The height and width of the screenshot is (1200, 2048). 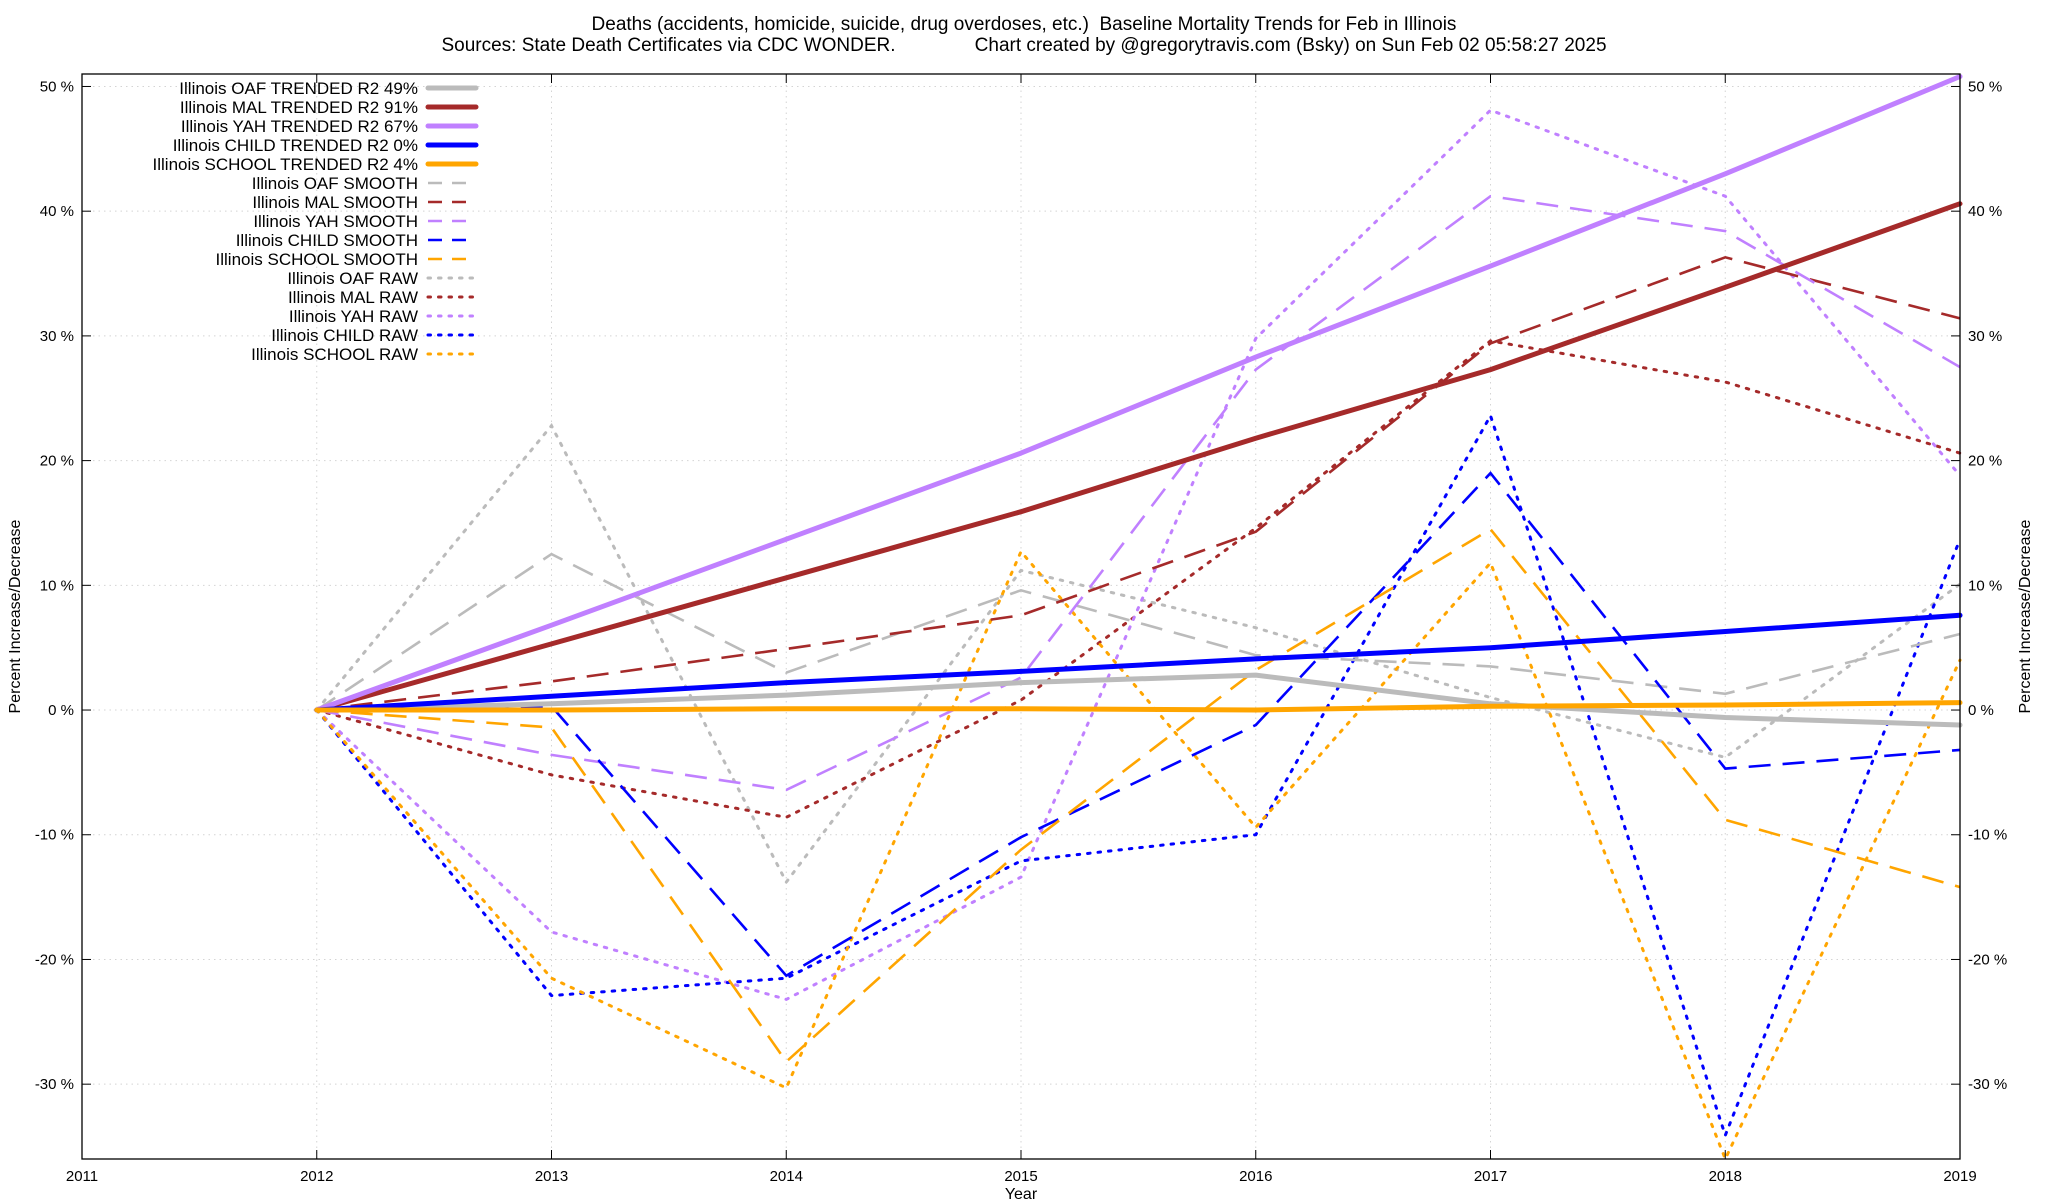 What do you see at coordinates (1987, 959) in the screenshot?
I see `y-tick-label-right: -20 %` at bounding box center [1987, 959].